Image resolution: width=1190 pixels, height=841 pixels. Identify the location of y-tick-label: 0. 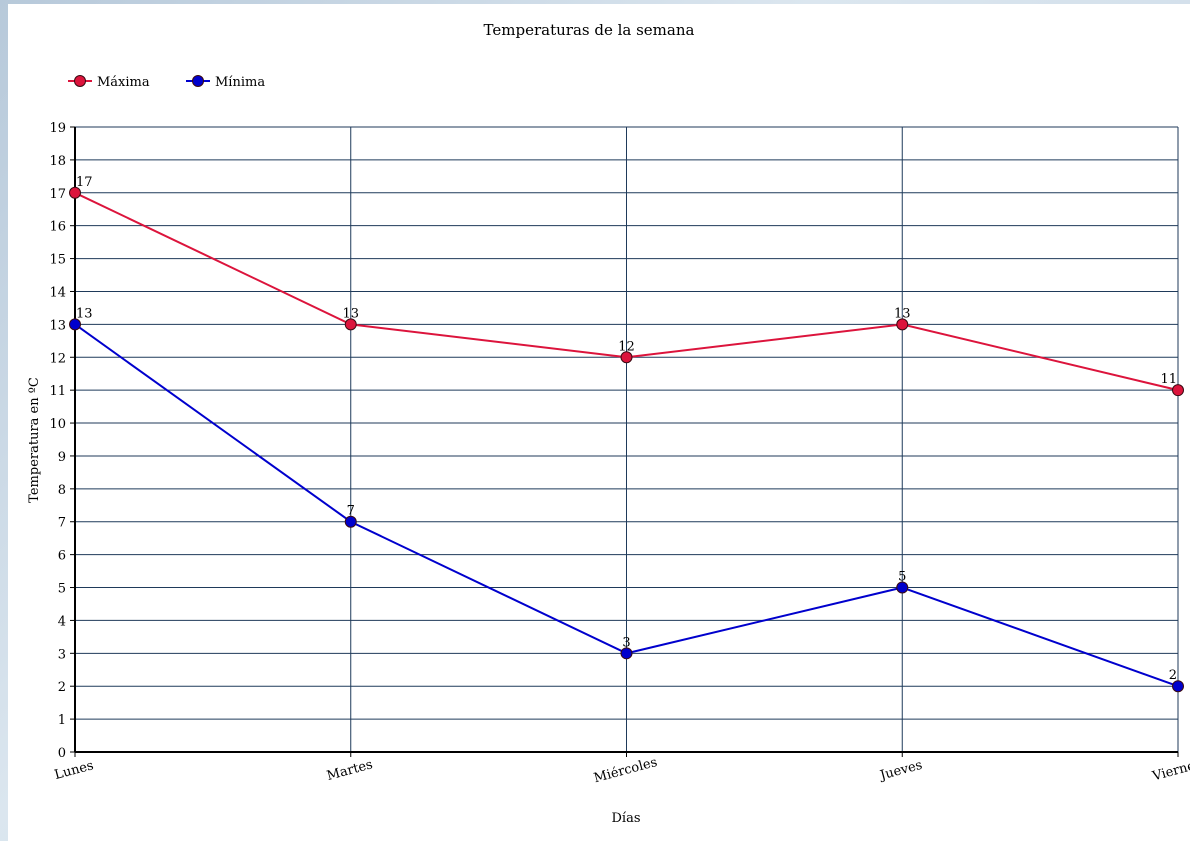
(62, 753).